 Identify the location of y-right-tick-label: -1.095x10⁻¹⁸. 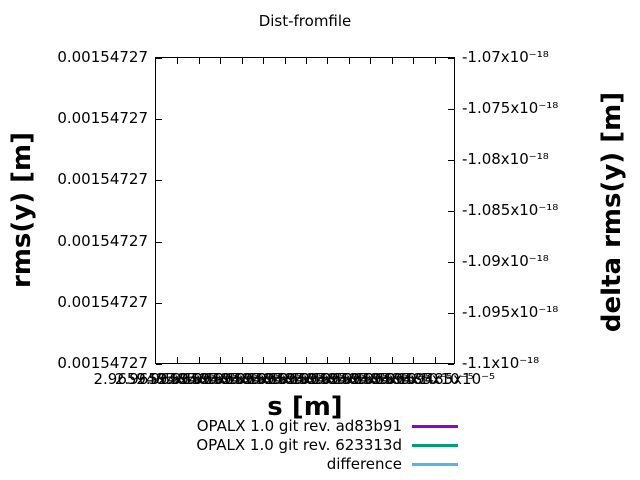
(510, 312).